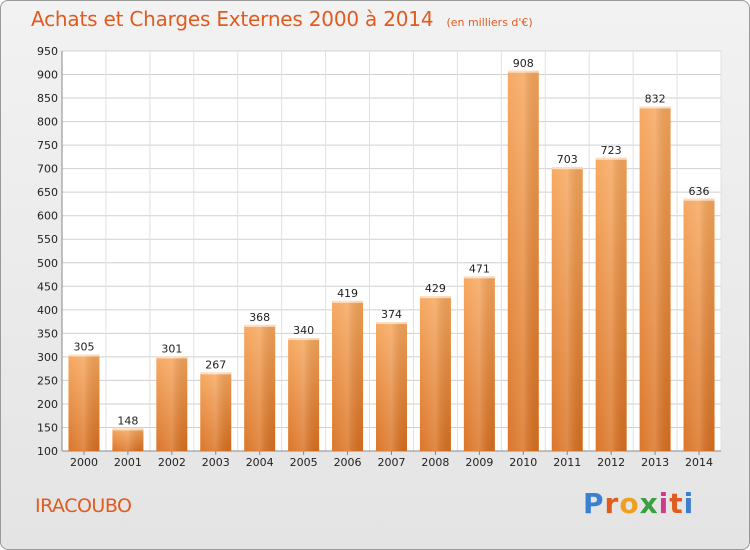 This screenshot has height=550, width=750. I want to click on value-label: 267, so click(215, 364).